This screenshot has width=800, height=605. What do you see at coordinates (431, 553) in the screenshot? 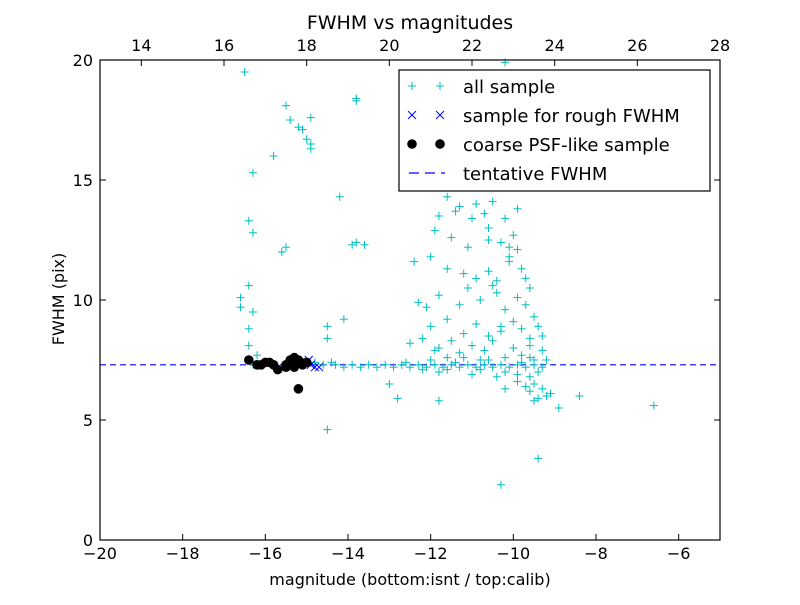
I see `x-tick-label: −12` at bounding box center [431, 553].